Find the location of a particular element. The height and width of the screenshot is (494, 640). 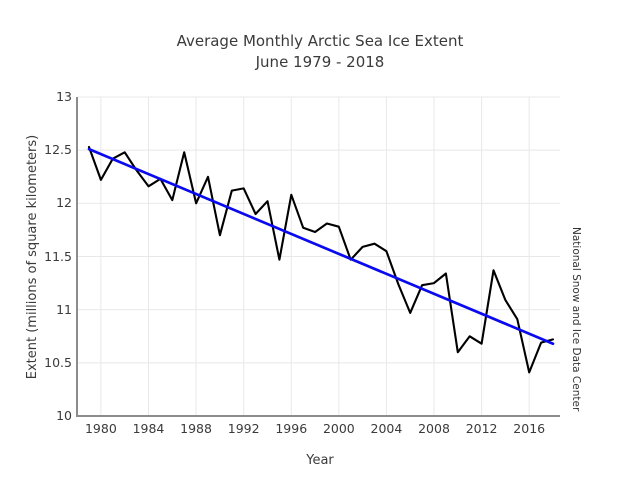

chart-title-line1: Average Monthly Arctic Sea Ice Extent is located at coordinates (320, 41).